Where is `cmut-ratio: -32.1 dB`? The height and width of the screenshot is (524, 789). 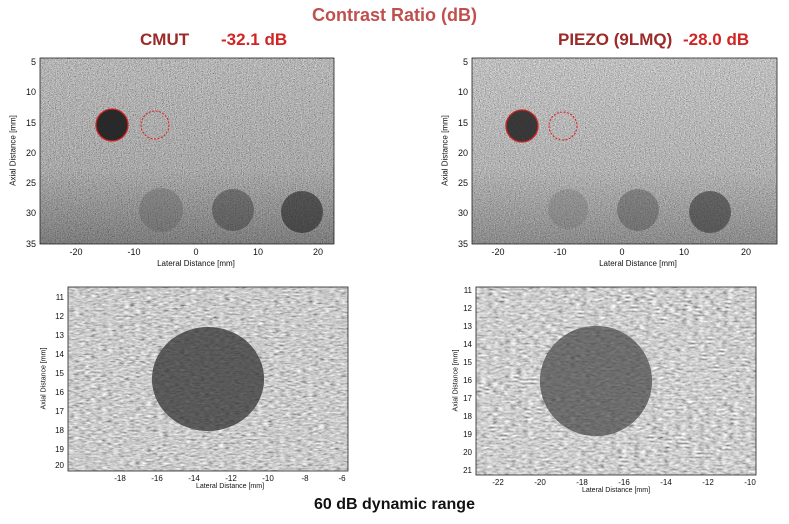 cmut-ratio: -32.1 dB is located at coordinates (254, 39).